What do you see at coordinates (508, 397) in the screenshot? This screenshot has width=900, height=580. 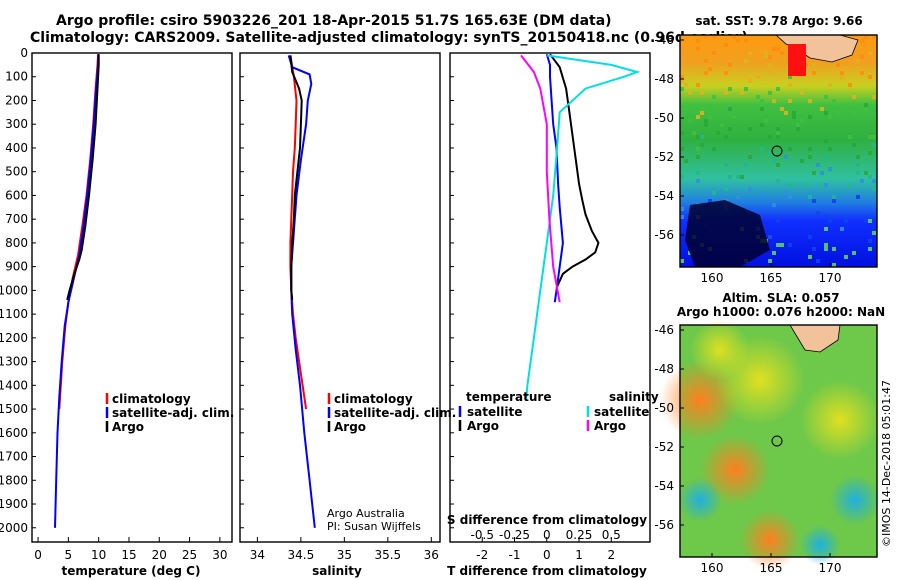 I see `legend-temperature-title: temperature` at bounding box center [508, 397].